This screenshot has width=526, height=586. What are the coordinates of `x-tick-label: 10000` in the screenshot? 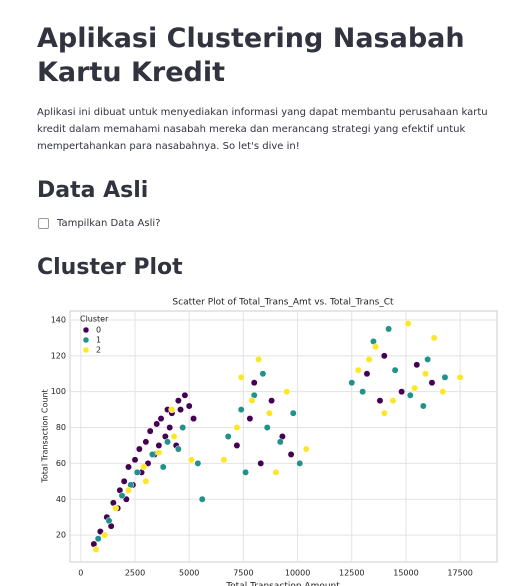 It's located at (297, 573).